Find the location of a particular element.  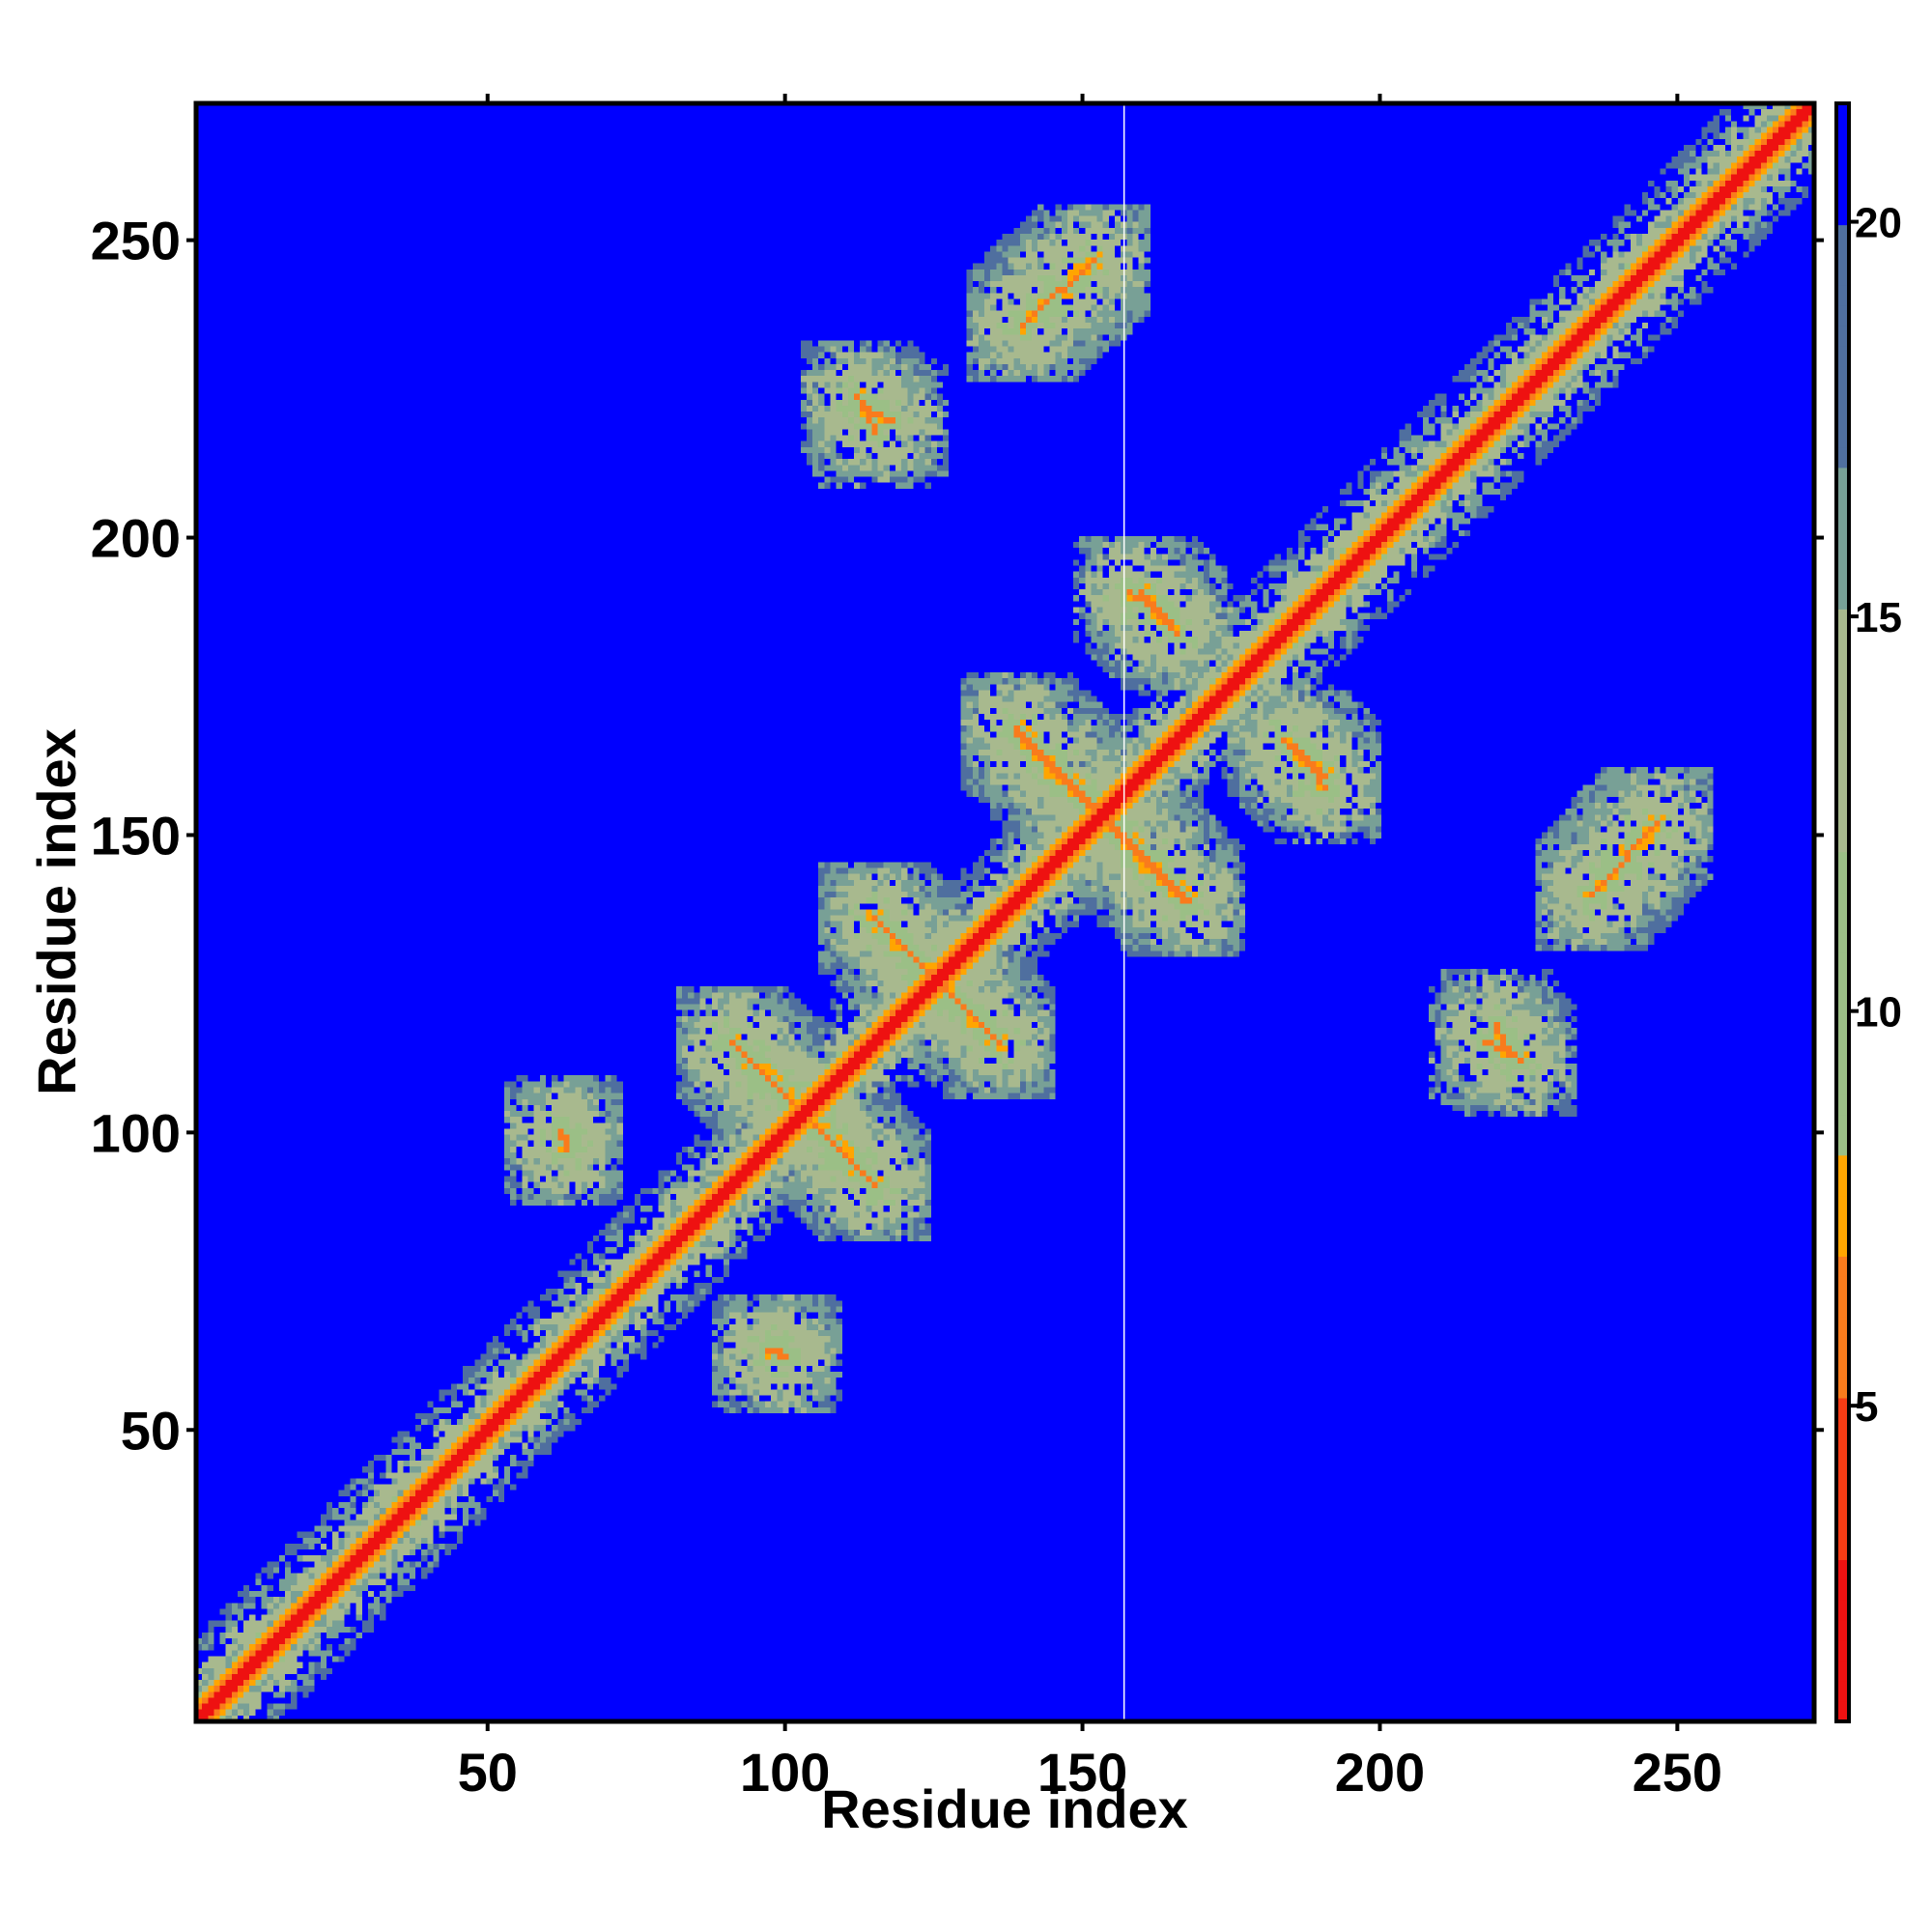

y-tick-label: 150 is located at coordinates (136, 835).